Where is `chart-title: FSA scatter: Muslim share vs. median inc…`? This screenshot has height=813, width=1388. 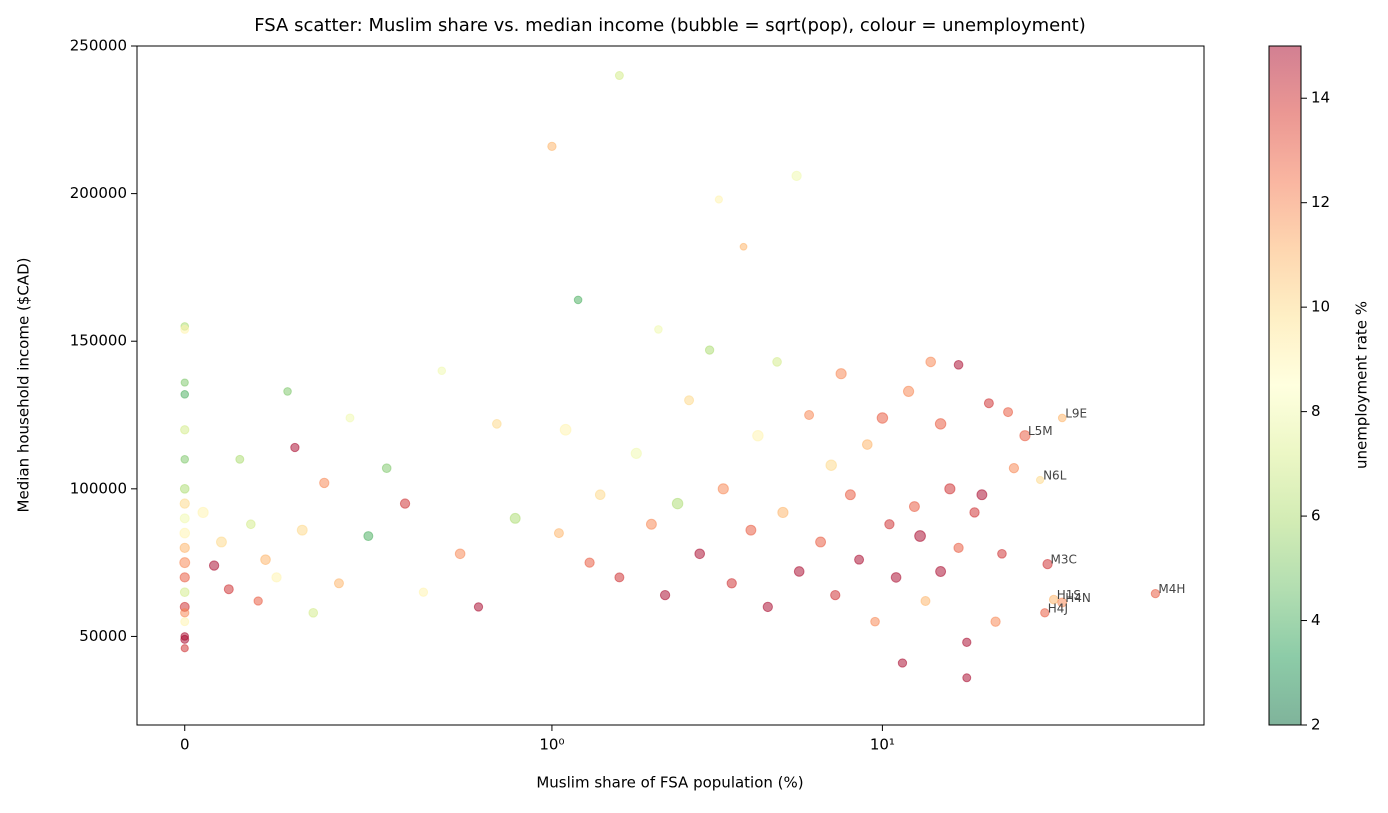 chart-title: FSA scatter: Muslim share vs. median inc… is located at coordinates (670, 25).